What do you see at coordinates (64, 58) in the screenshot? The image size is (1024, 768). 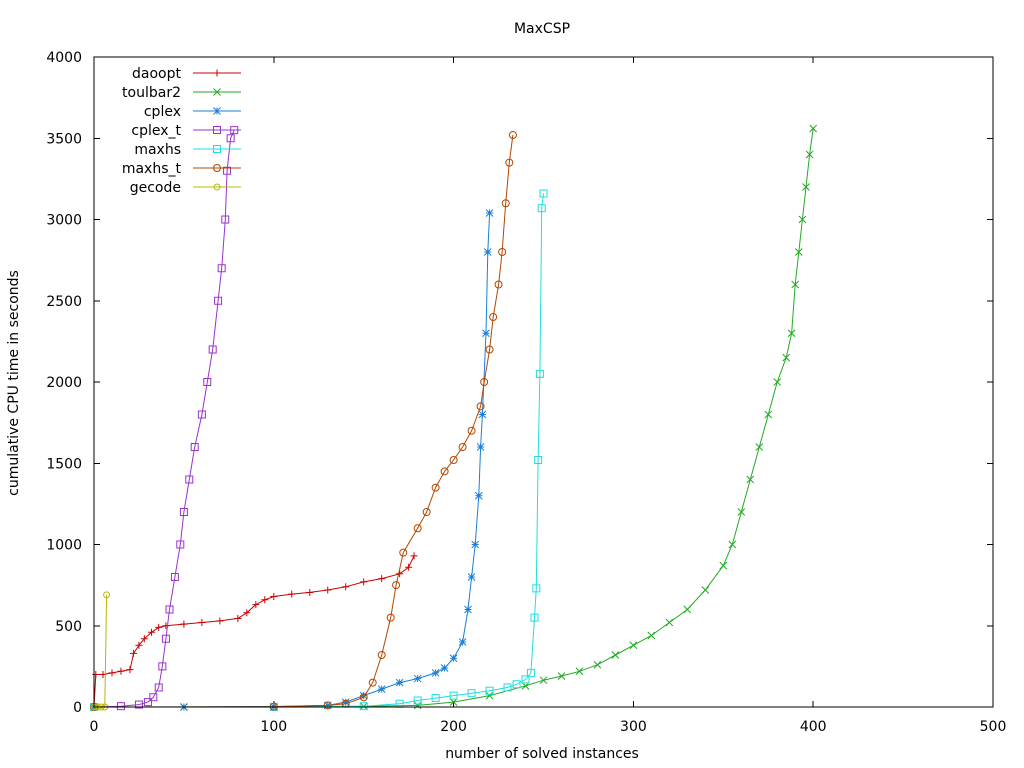 I see `y-tick-label: 4000` at bounding box center [64, 58].